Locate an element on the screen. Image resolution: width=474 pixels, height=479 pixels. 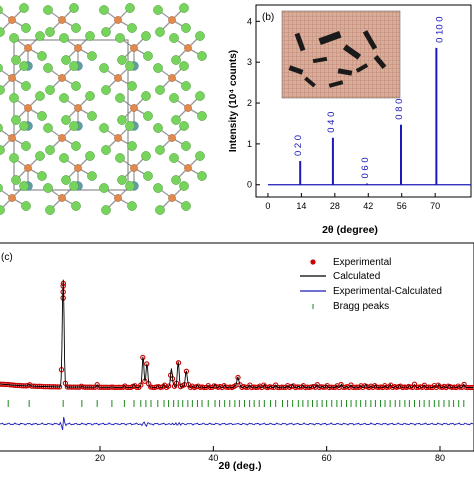
peak-index-label: 0 2 0 is located at coordinates (298, 145).